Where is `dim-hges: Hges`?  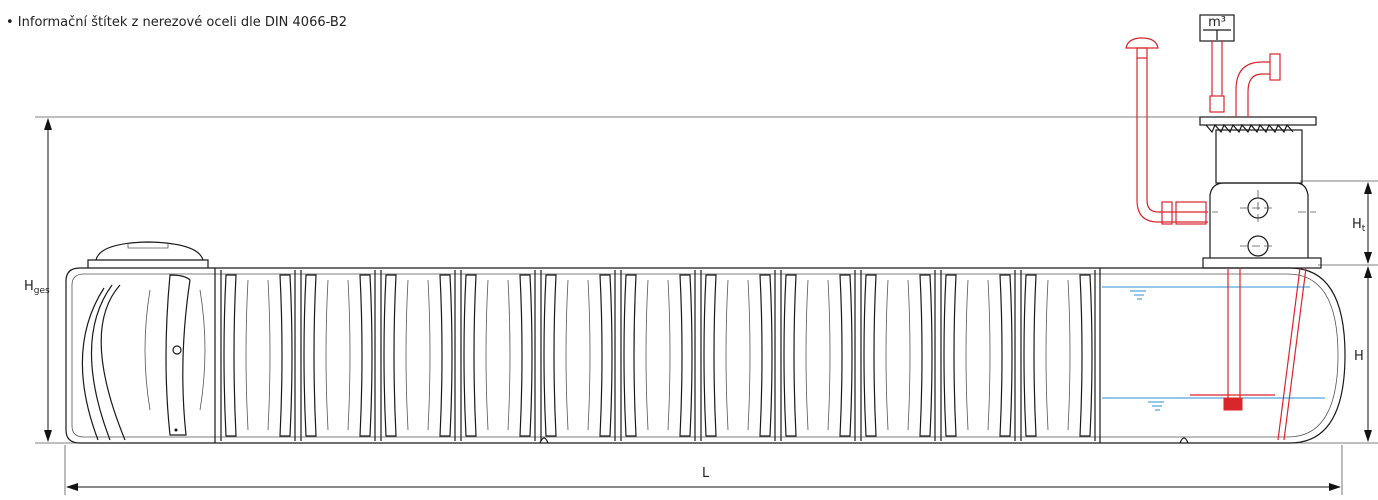 dim-hges: Hges is located at coordinates (37, 287).